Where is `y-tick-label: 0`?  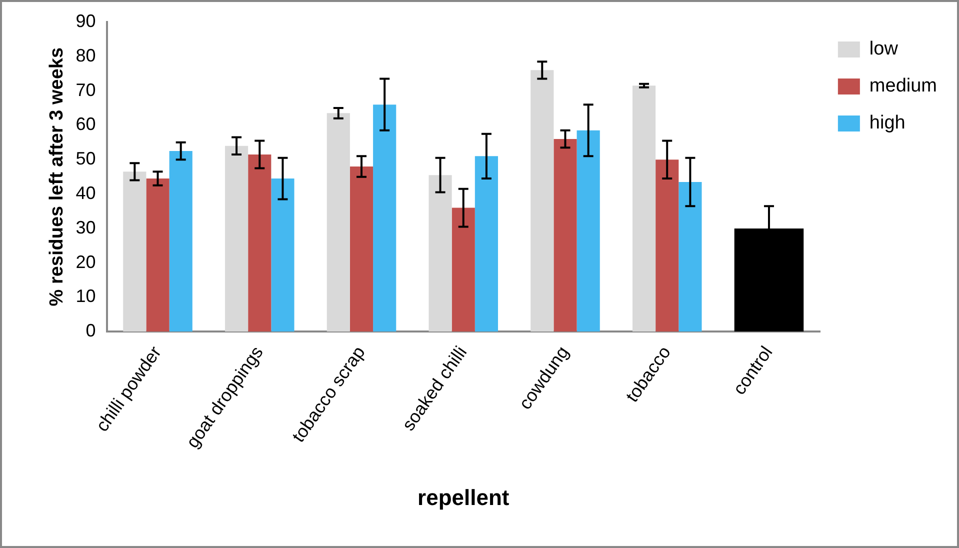 y-tick-label: 0 is located at coordinates (91, 330).